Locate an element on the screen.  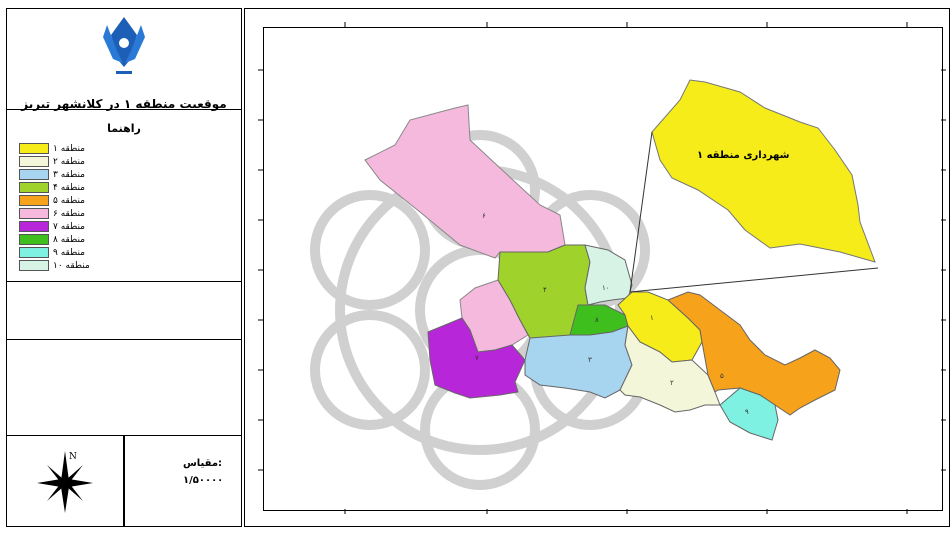
legend-title: راهنما is located at coordinates (124, 128).